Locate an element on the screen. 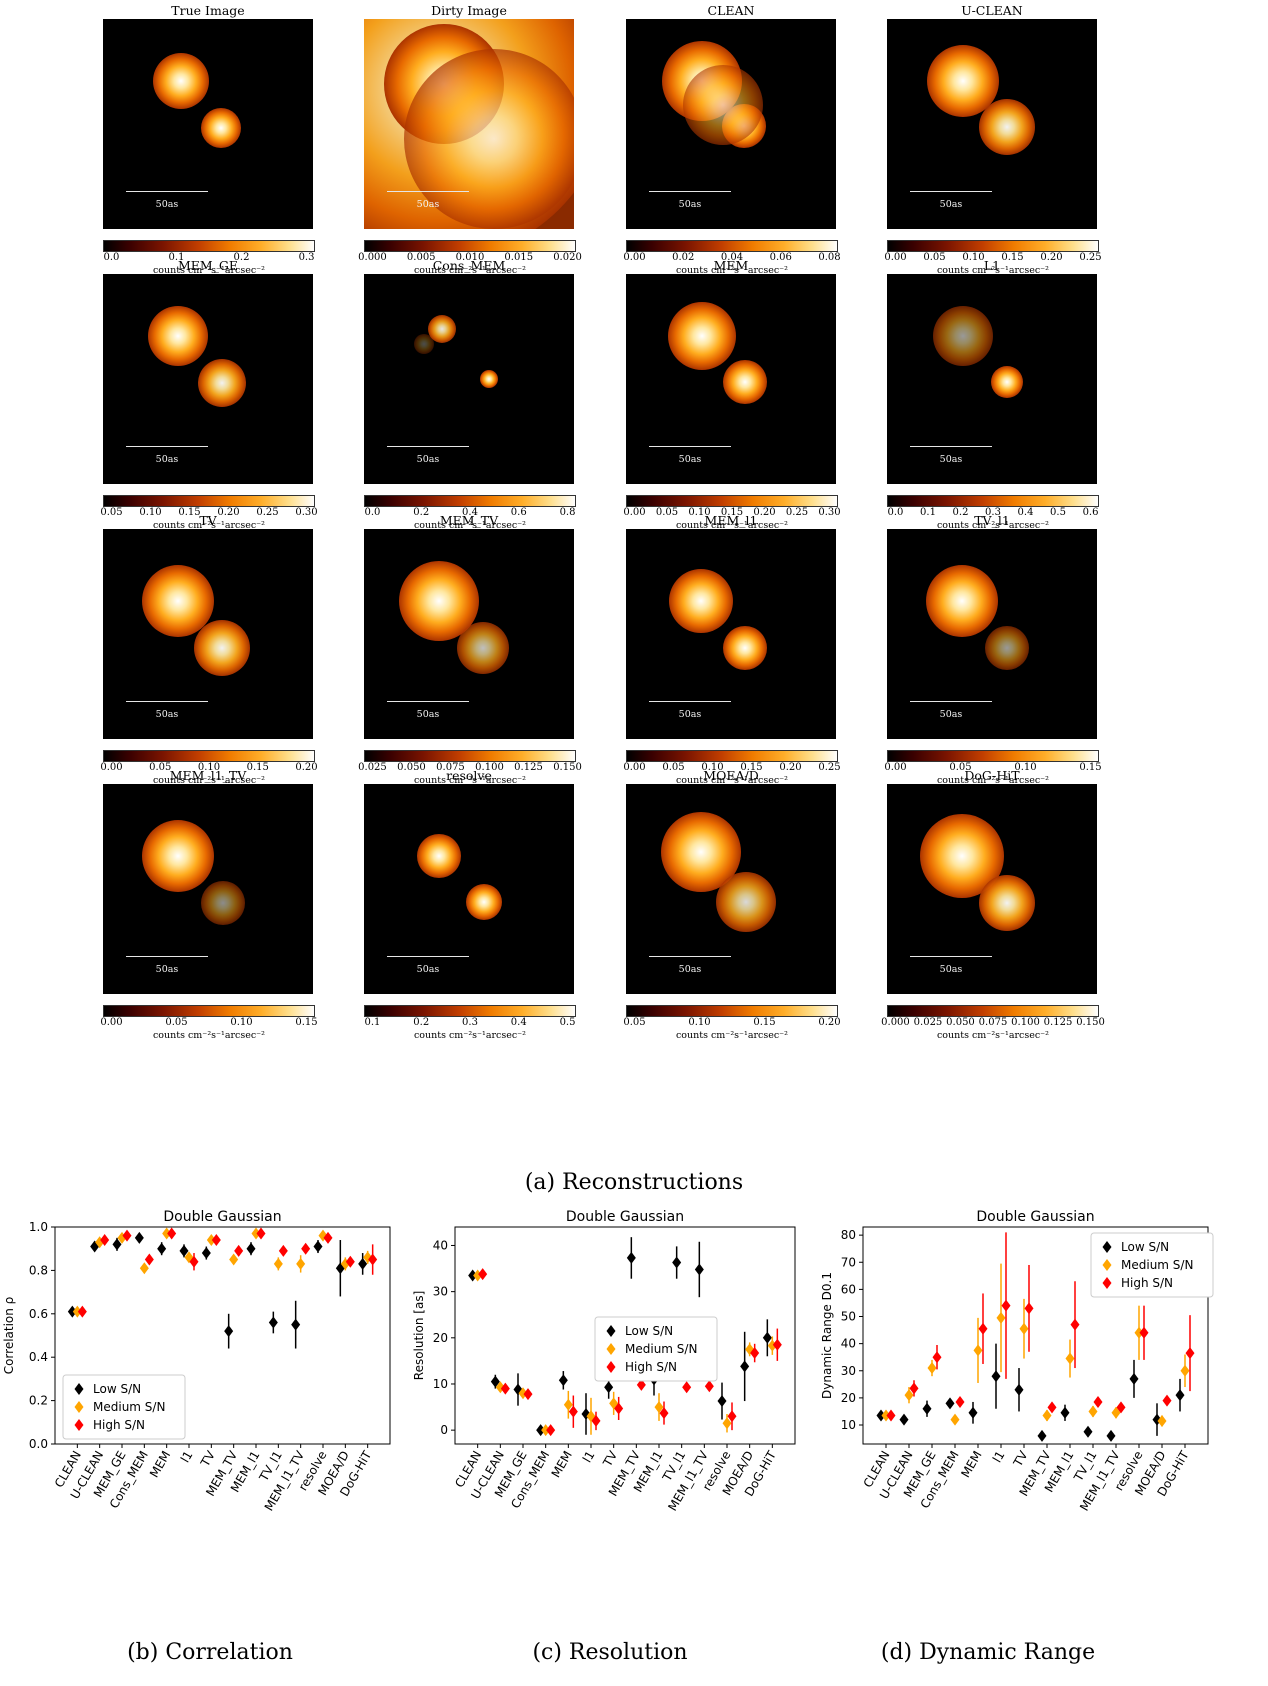  colorbar-tick-label: 0.06 is located at coordinates (780, 257).